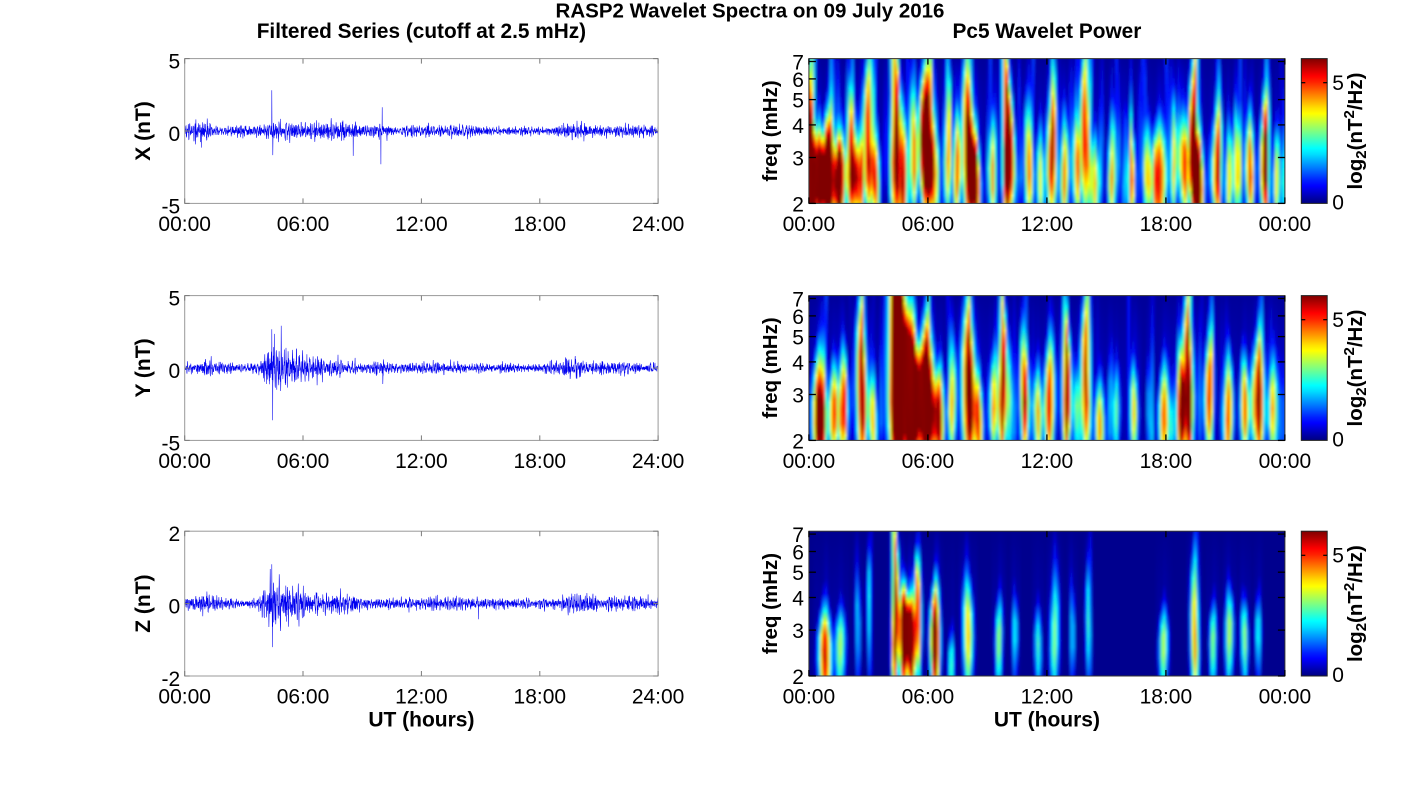 This screenshot has height=793, width=1418. What do you see at coordinates (421, 31) in the screenshot?
I see `svg-text:Filtered Series (cutoff at 2.5: Filtered Series (cutoff at 2.5 mHz)` at bounding box center [421, 31].